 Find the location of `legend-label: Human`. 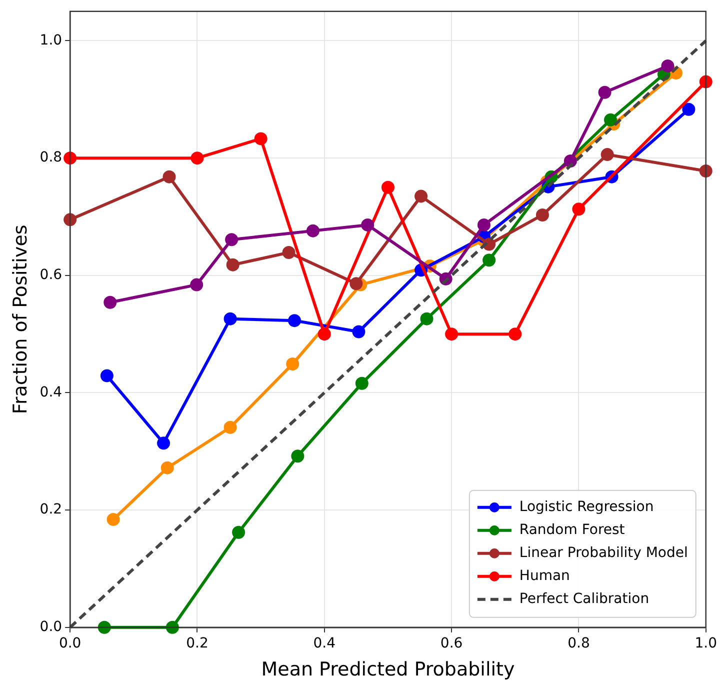

legend-label: Human is located at coordinates (544, 576).